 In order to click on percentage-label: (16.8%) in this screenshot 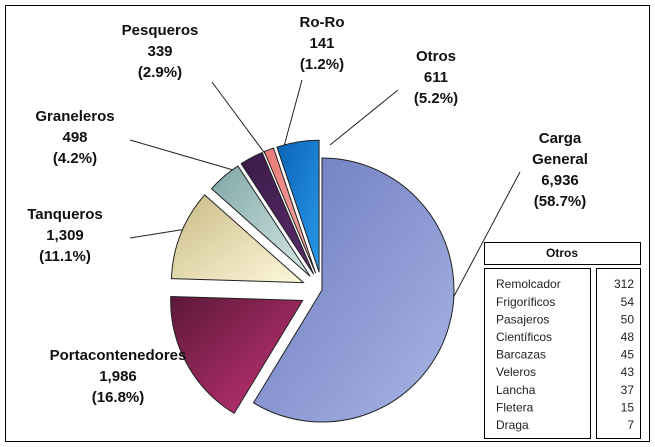, I will do `click(118, 397)`.